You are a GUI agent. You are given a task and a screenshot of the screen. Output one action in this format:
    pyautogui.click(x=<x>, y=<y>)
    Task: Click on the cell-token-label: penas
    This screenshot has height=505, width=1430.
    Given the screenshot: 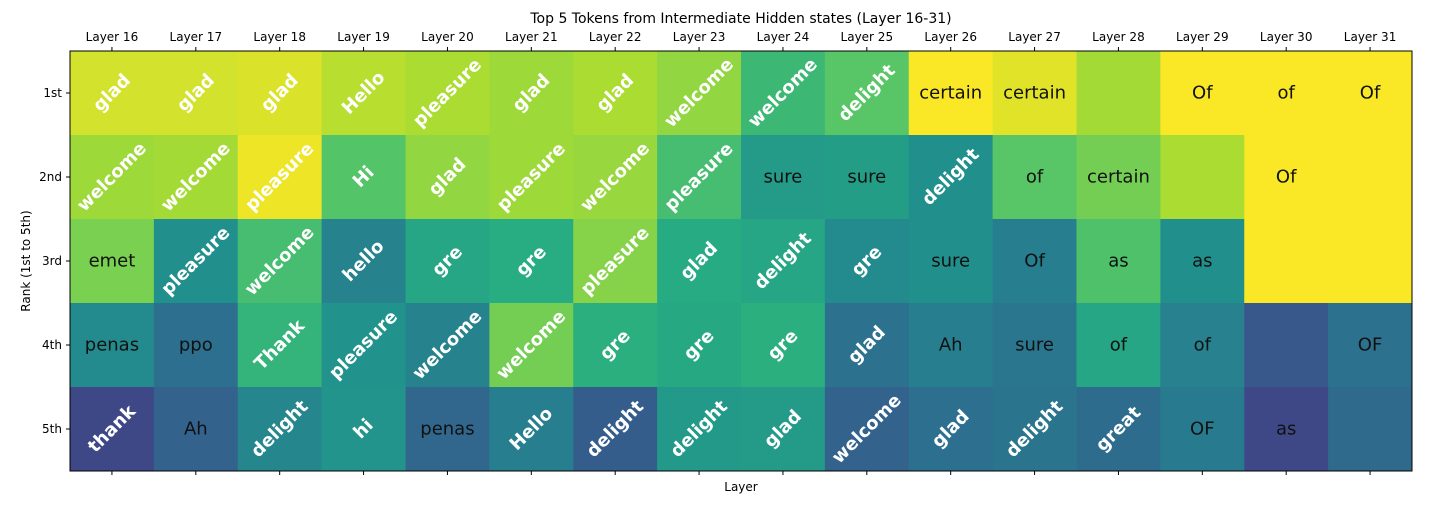 What is the action you would take?
    pyautogui.click(x=447, y=429)
    